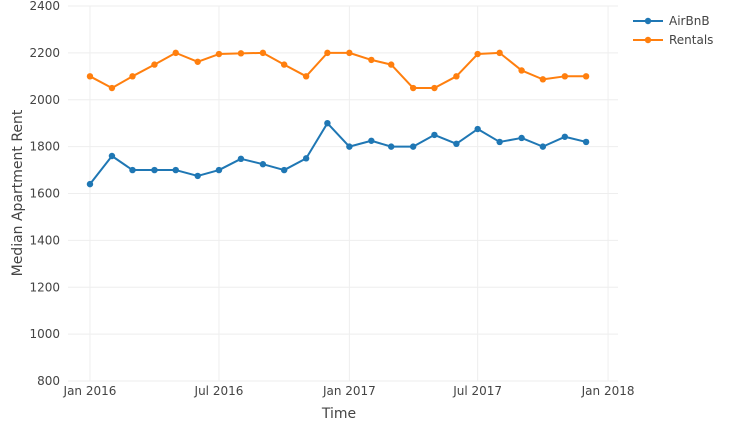 This screenshot has height=430, width=733. Describe the element at coordinates (608, 391) in the screenshot. I see `x-tick-label: Jan 2018` at that location.